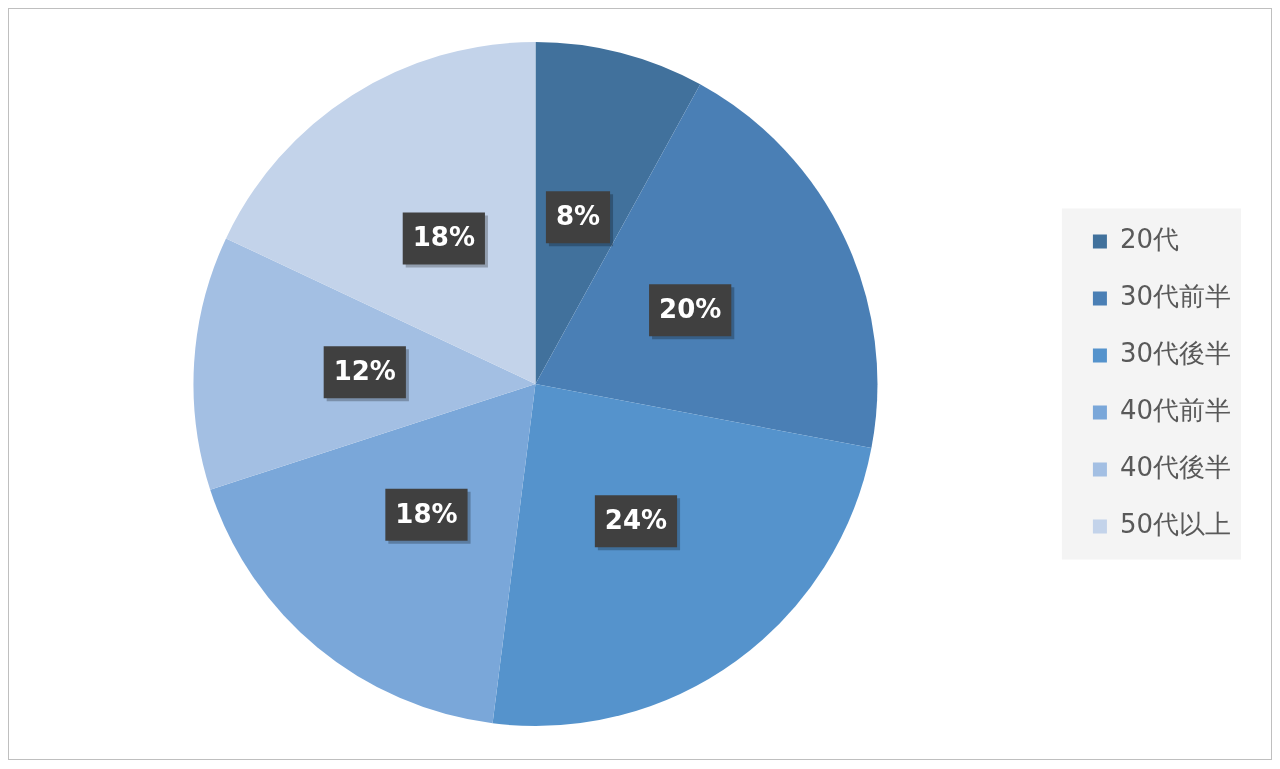  Describe the element at coordinates (578, 216) in the screenshot. I see `data-label: 8%` at that location.